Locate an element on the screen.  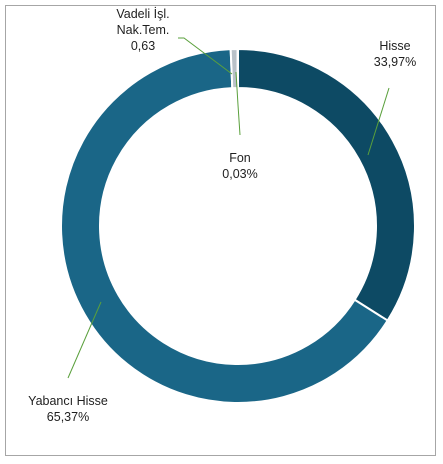
leader-line-fon is located at coordinates (238, 103).